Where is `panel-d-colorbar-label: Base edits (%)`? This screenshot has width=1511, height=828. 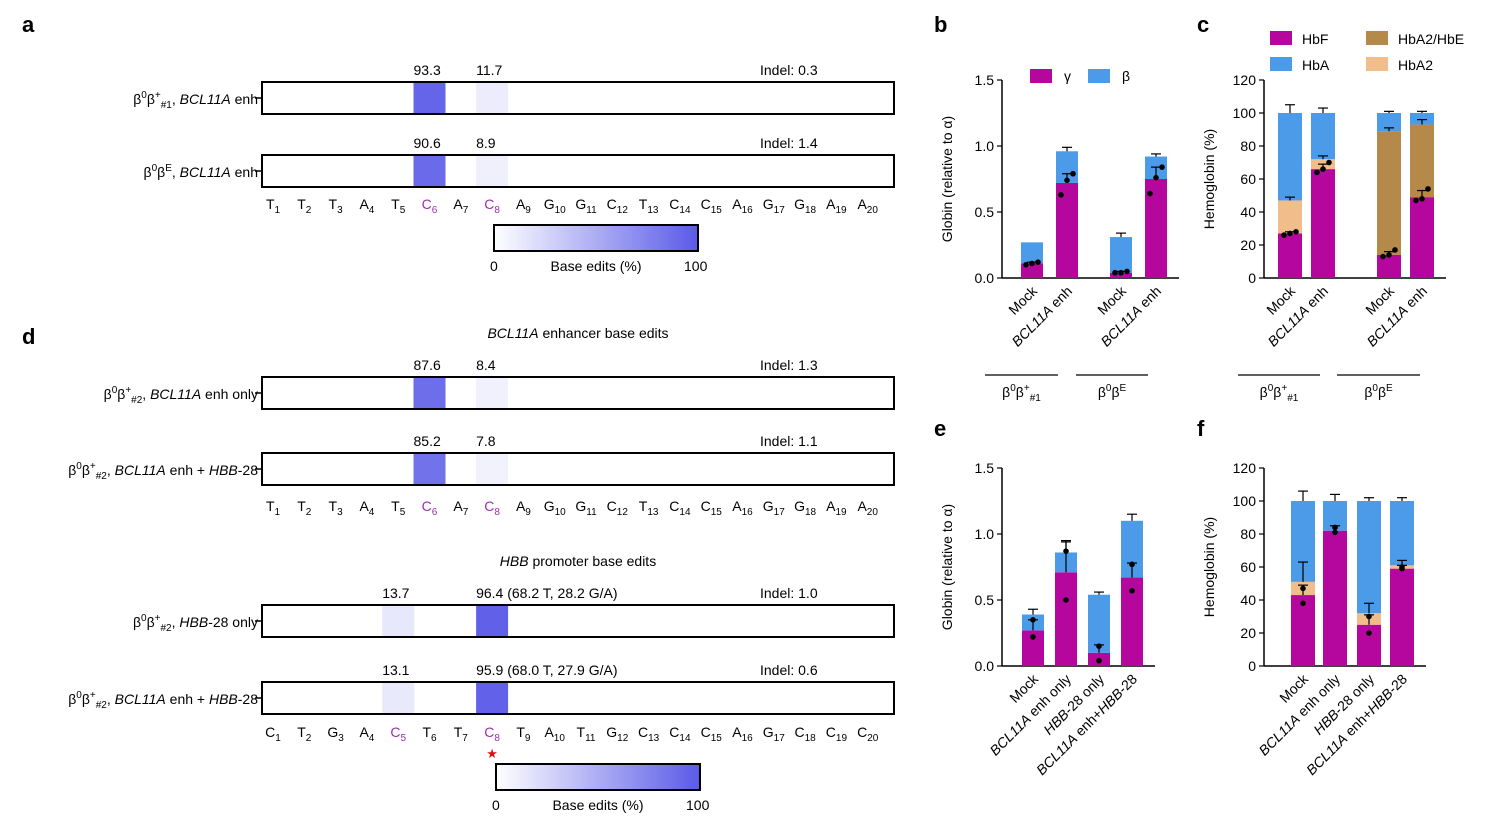 panel-d-colorbar-label: Base edits (%) is located at coordinates (597, 805).